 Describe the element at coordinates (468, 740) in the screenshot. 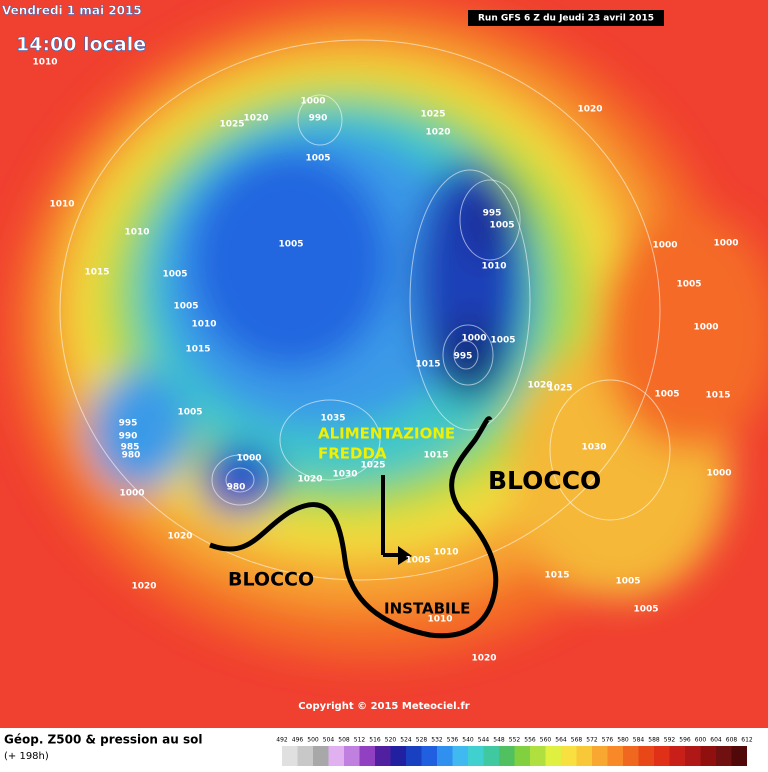

I see `colorbar-tick-label: 540` at that location.